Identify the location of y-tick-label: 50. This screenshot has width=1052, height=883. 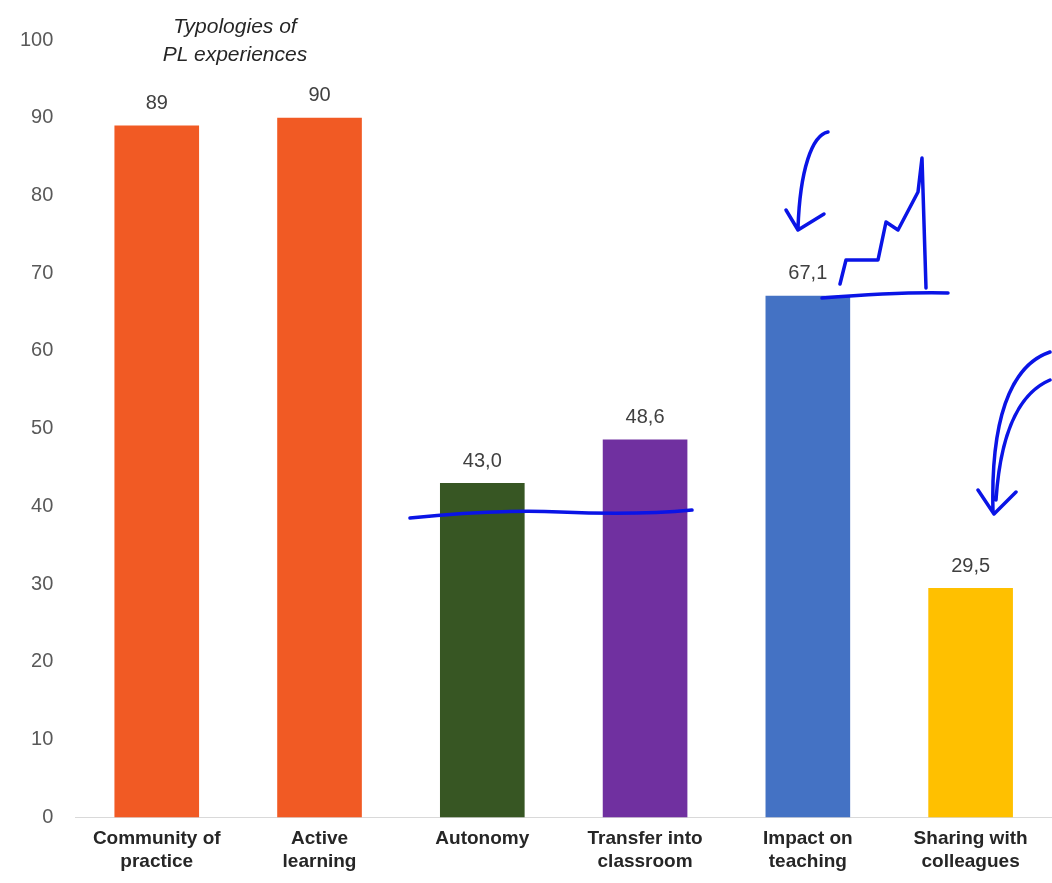
(42, 427).